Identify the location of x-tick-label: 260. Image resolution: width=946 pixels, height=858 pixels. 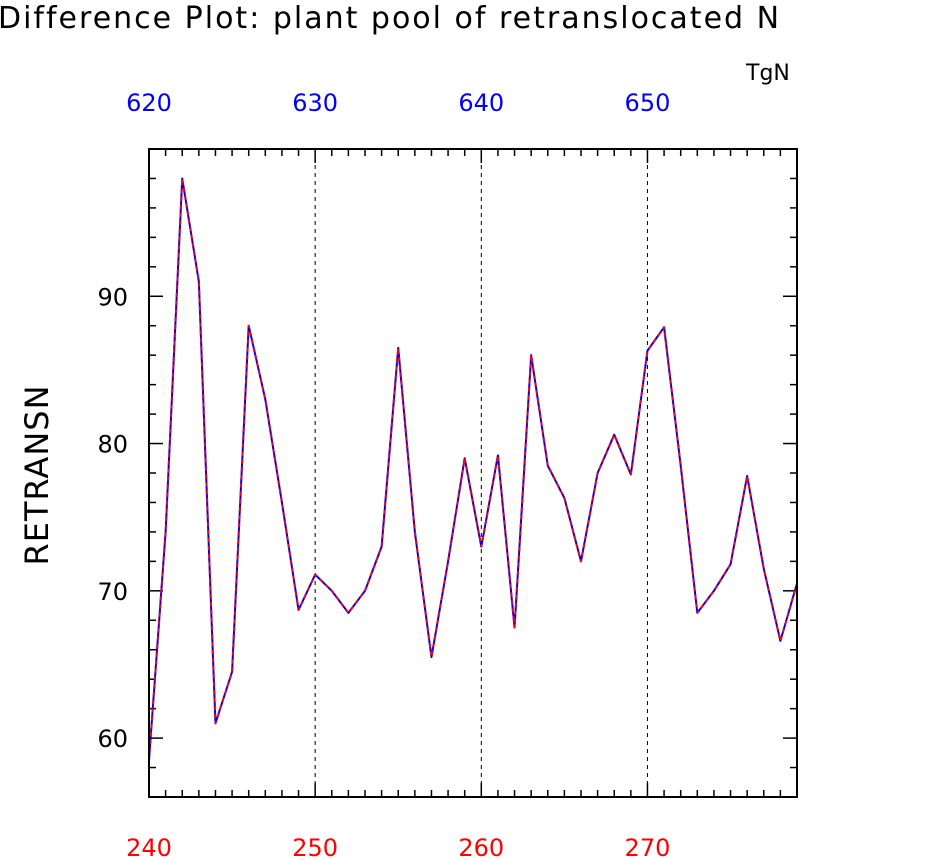
(481, 846).